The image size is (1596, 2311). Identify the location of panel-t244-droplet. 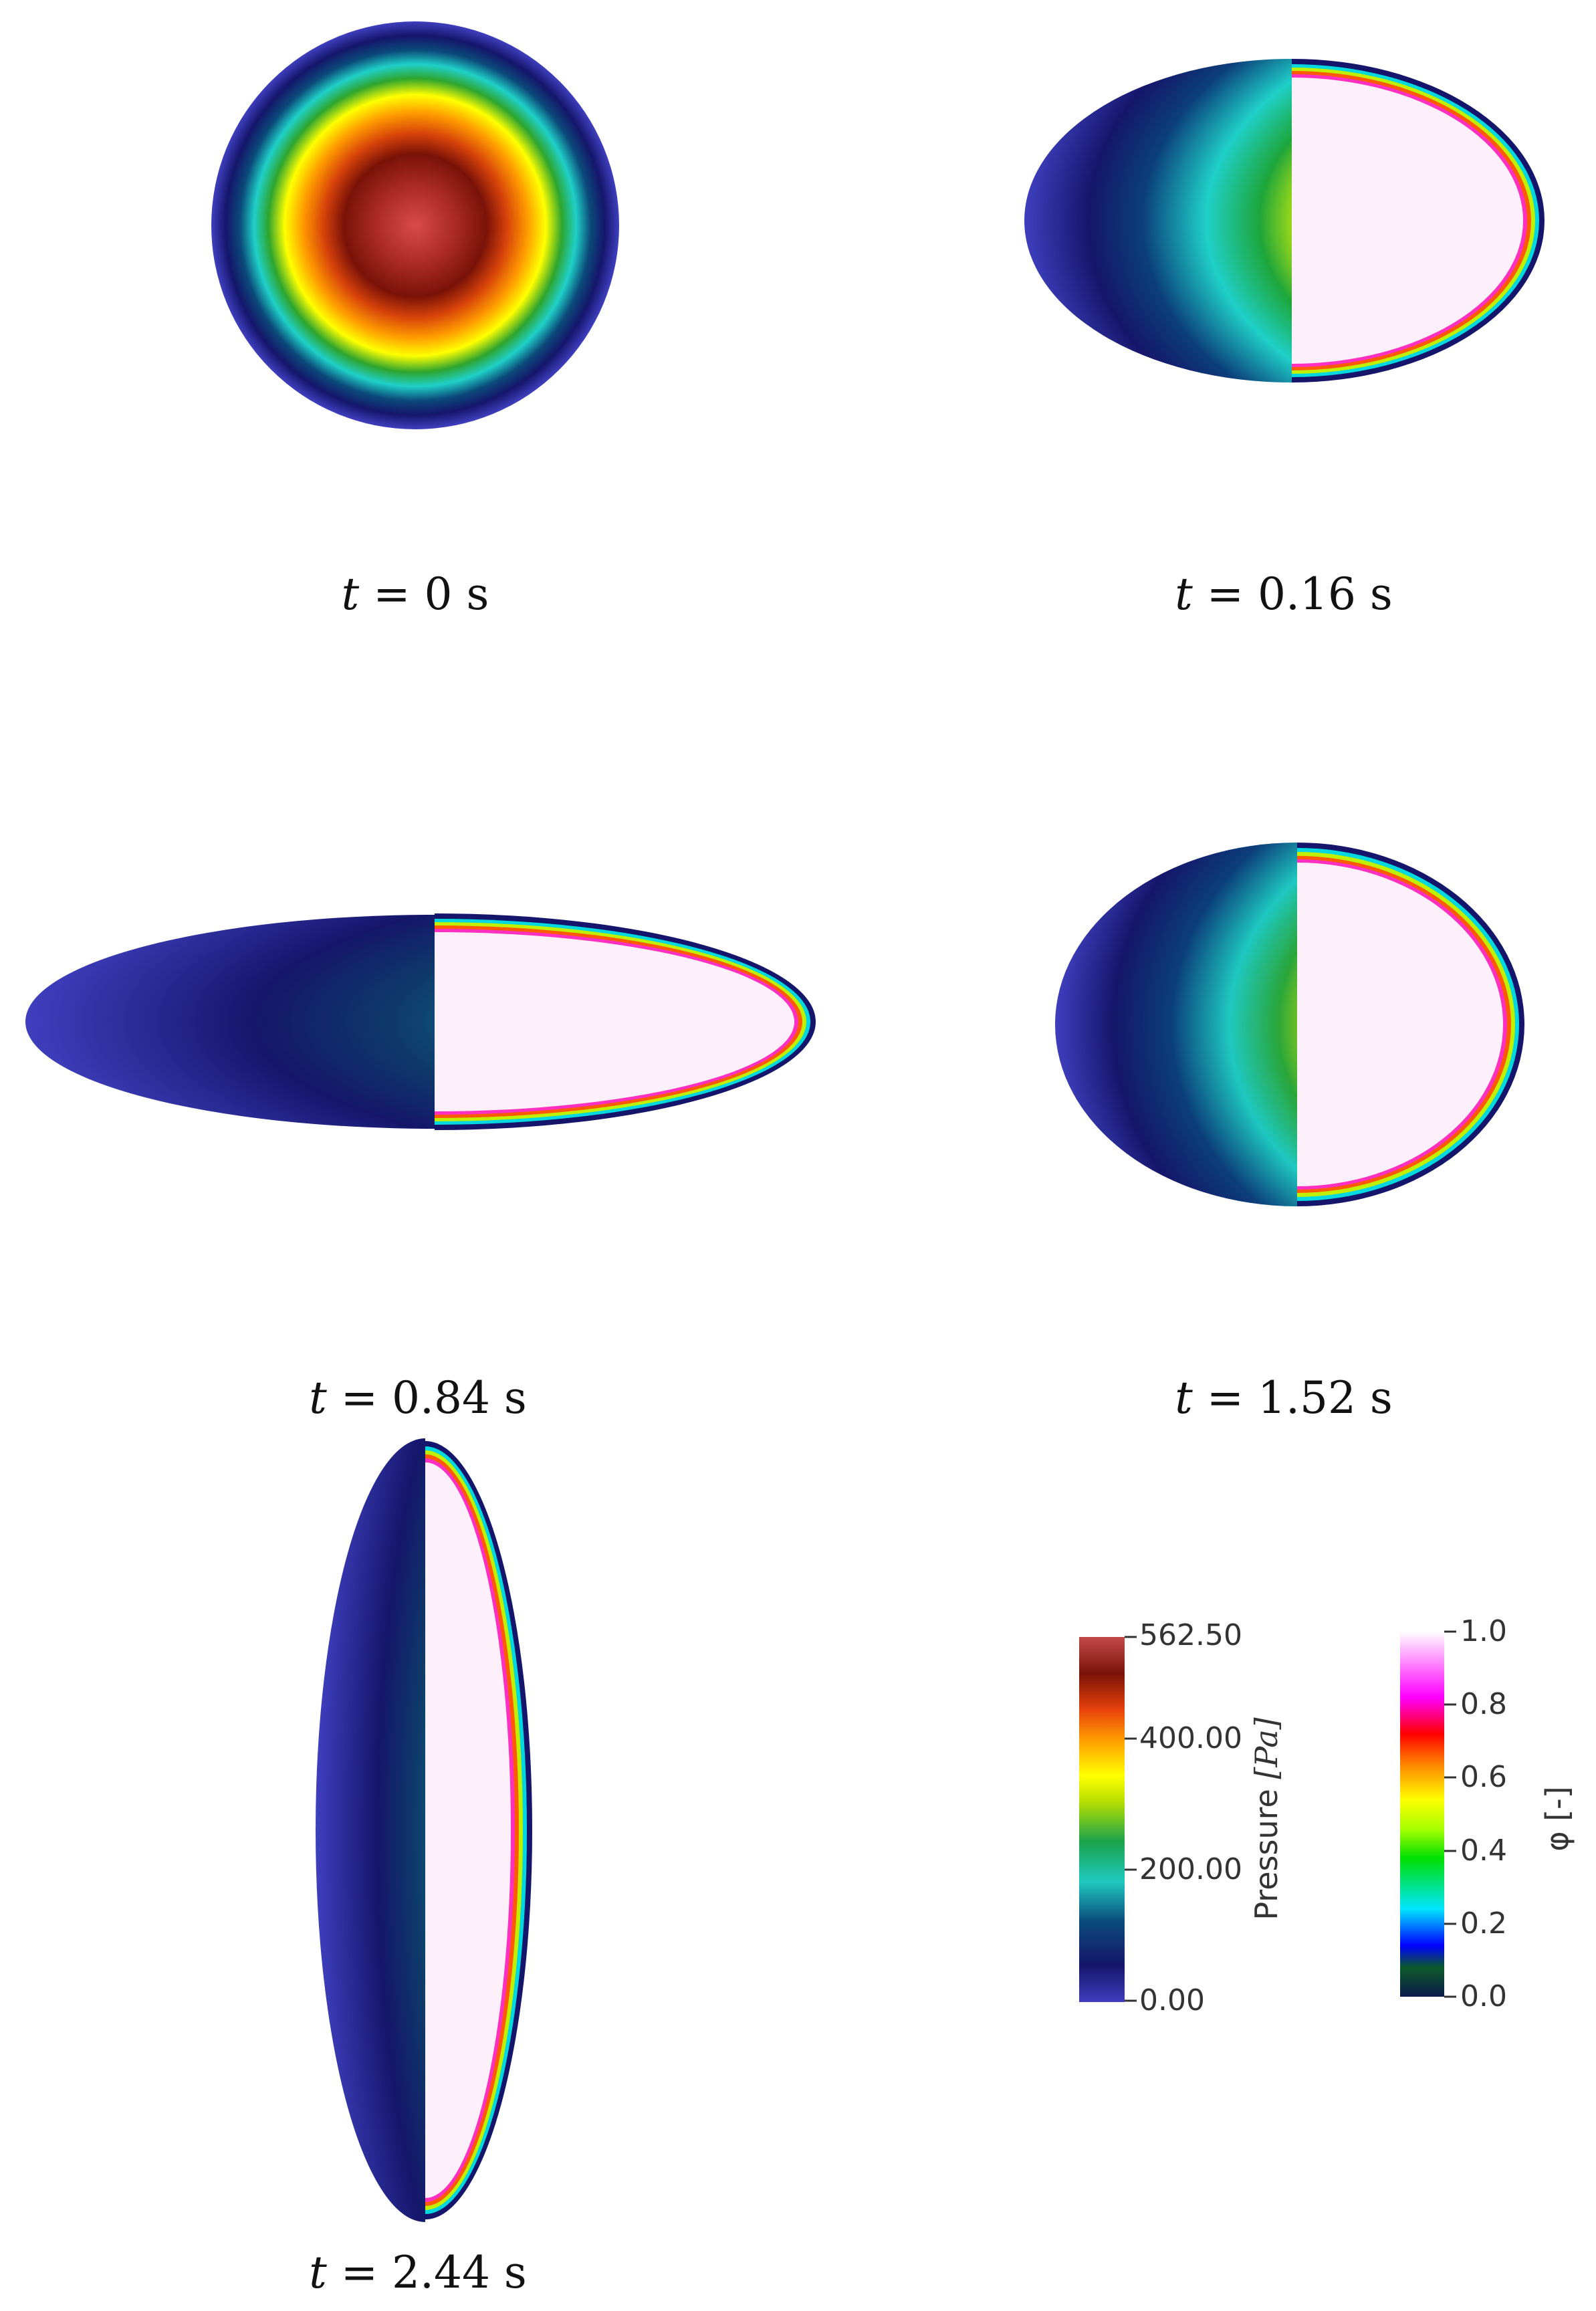
(424, 1830).